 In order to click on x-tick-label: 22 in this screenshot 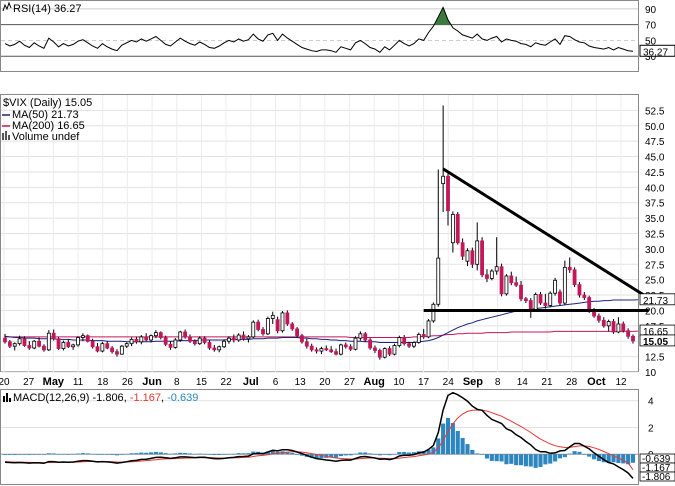, I will do `click(227, 382)`.